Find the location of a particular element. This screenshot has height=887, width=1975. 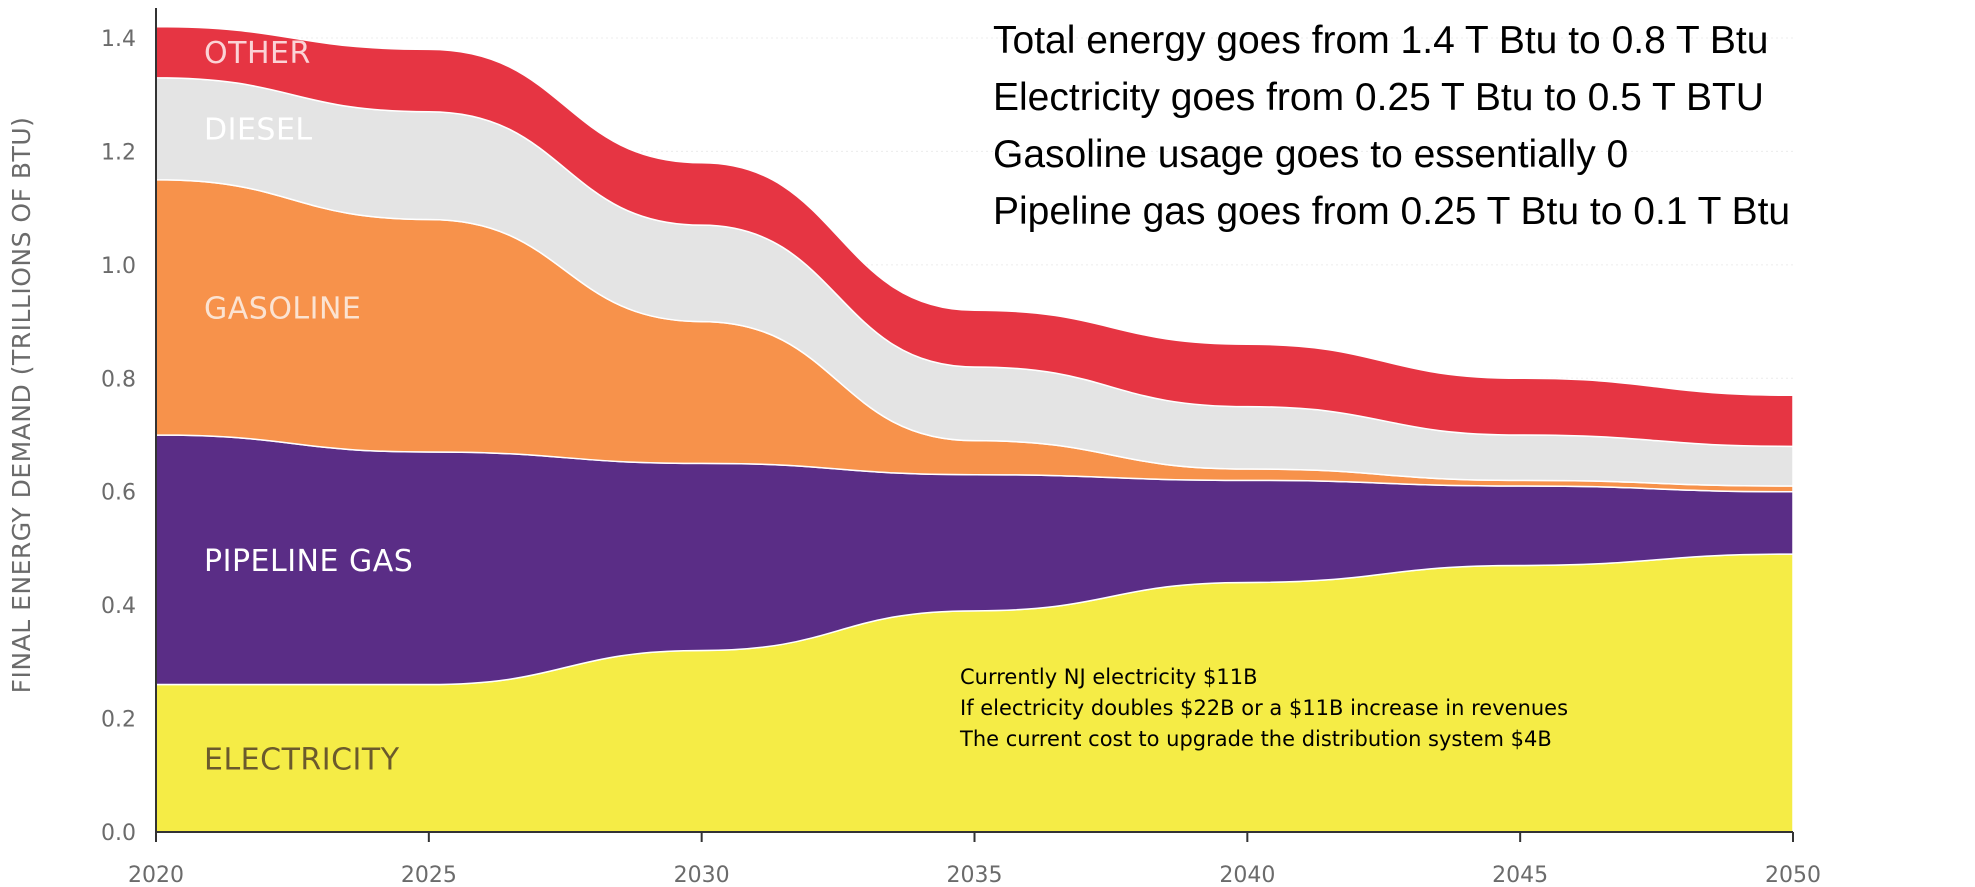

series-label-electricity: ELECTRICITY is located at coordinates (302, 759).